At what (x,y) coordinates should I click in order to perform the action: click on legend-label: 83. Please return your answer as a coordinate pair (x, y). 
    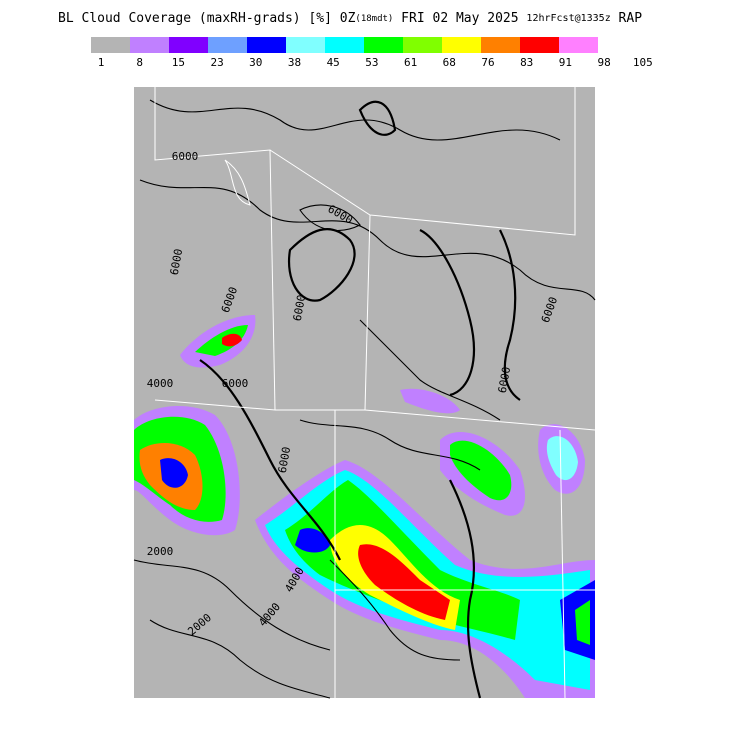
    Looking at the image, I should click on (526, 62).